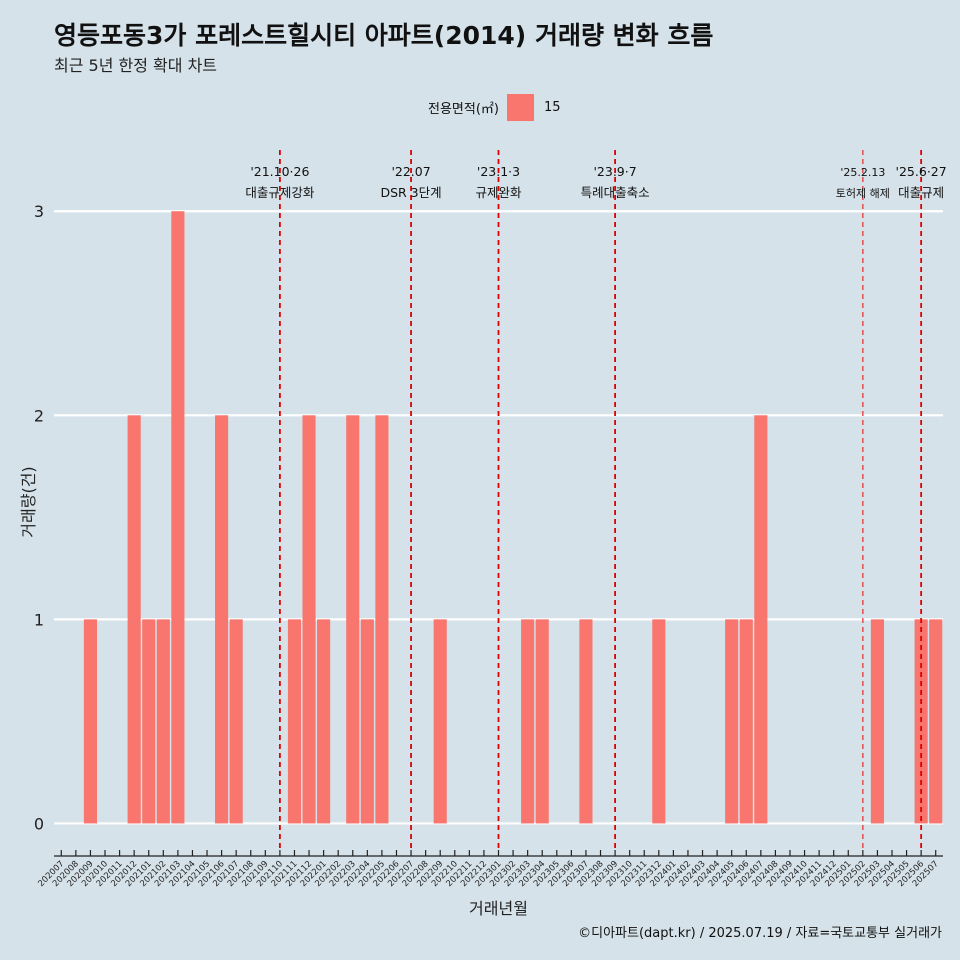 This screenshot has width=960, height=960. I want to click on event-text-label: 대출규제강화, so click(280, 192).